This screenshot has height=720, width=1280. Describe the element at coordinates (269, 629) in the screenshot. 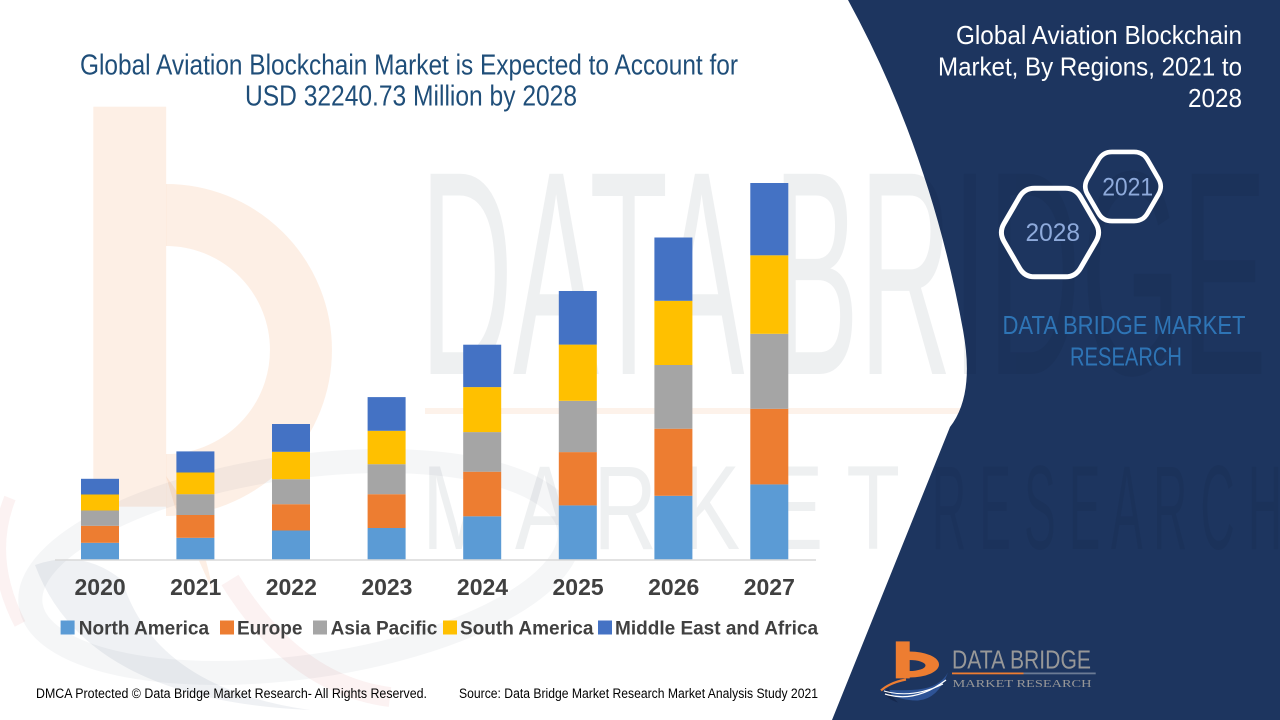

I see `svg-text: Europe` at that location.